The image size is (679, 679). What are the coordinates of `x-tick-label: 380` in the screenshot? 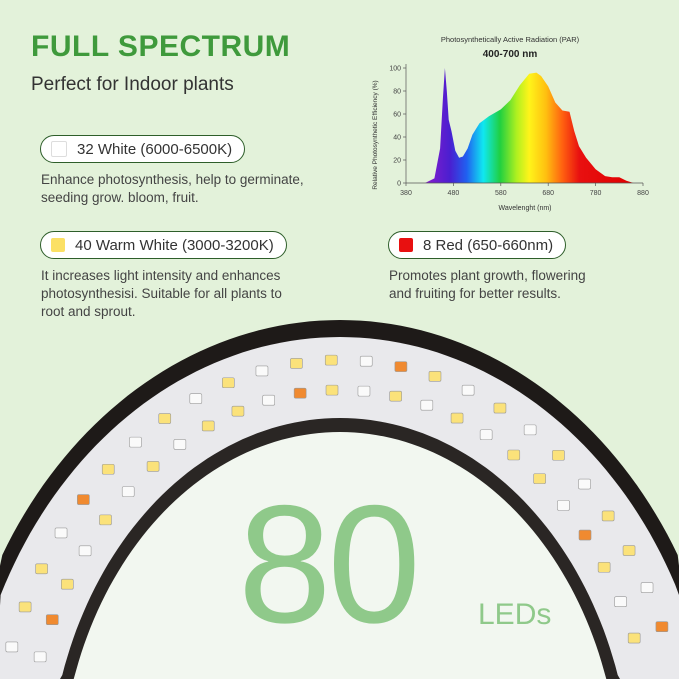 It's located at (406, 193).